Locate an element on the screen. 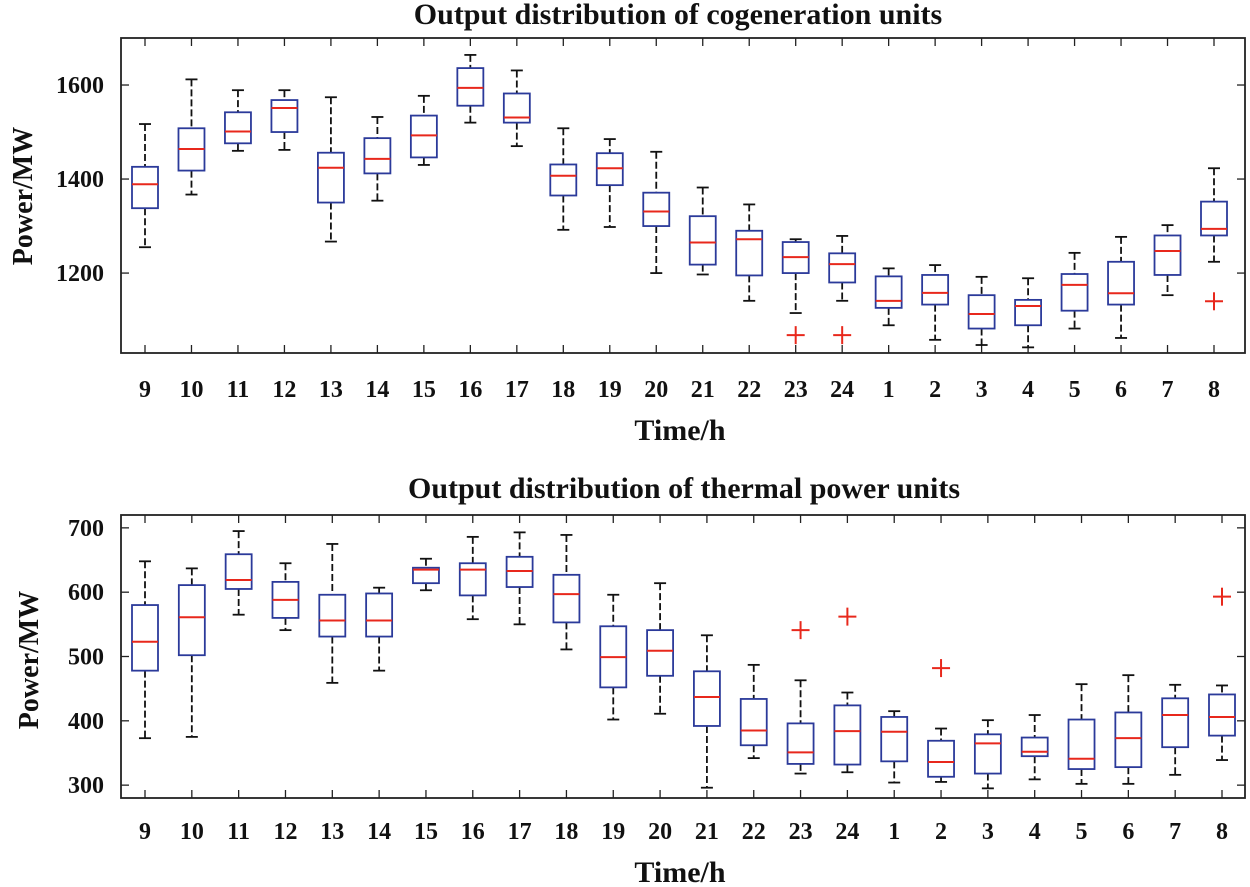 The image size is (1250, 887). x-axis-label: Time/h is located at coordinates (679, 430).